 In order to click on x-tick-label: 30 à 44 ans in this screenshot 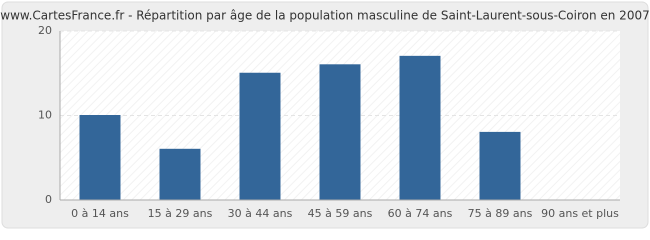, I will do `click(260, 213)`.